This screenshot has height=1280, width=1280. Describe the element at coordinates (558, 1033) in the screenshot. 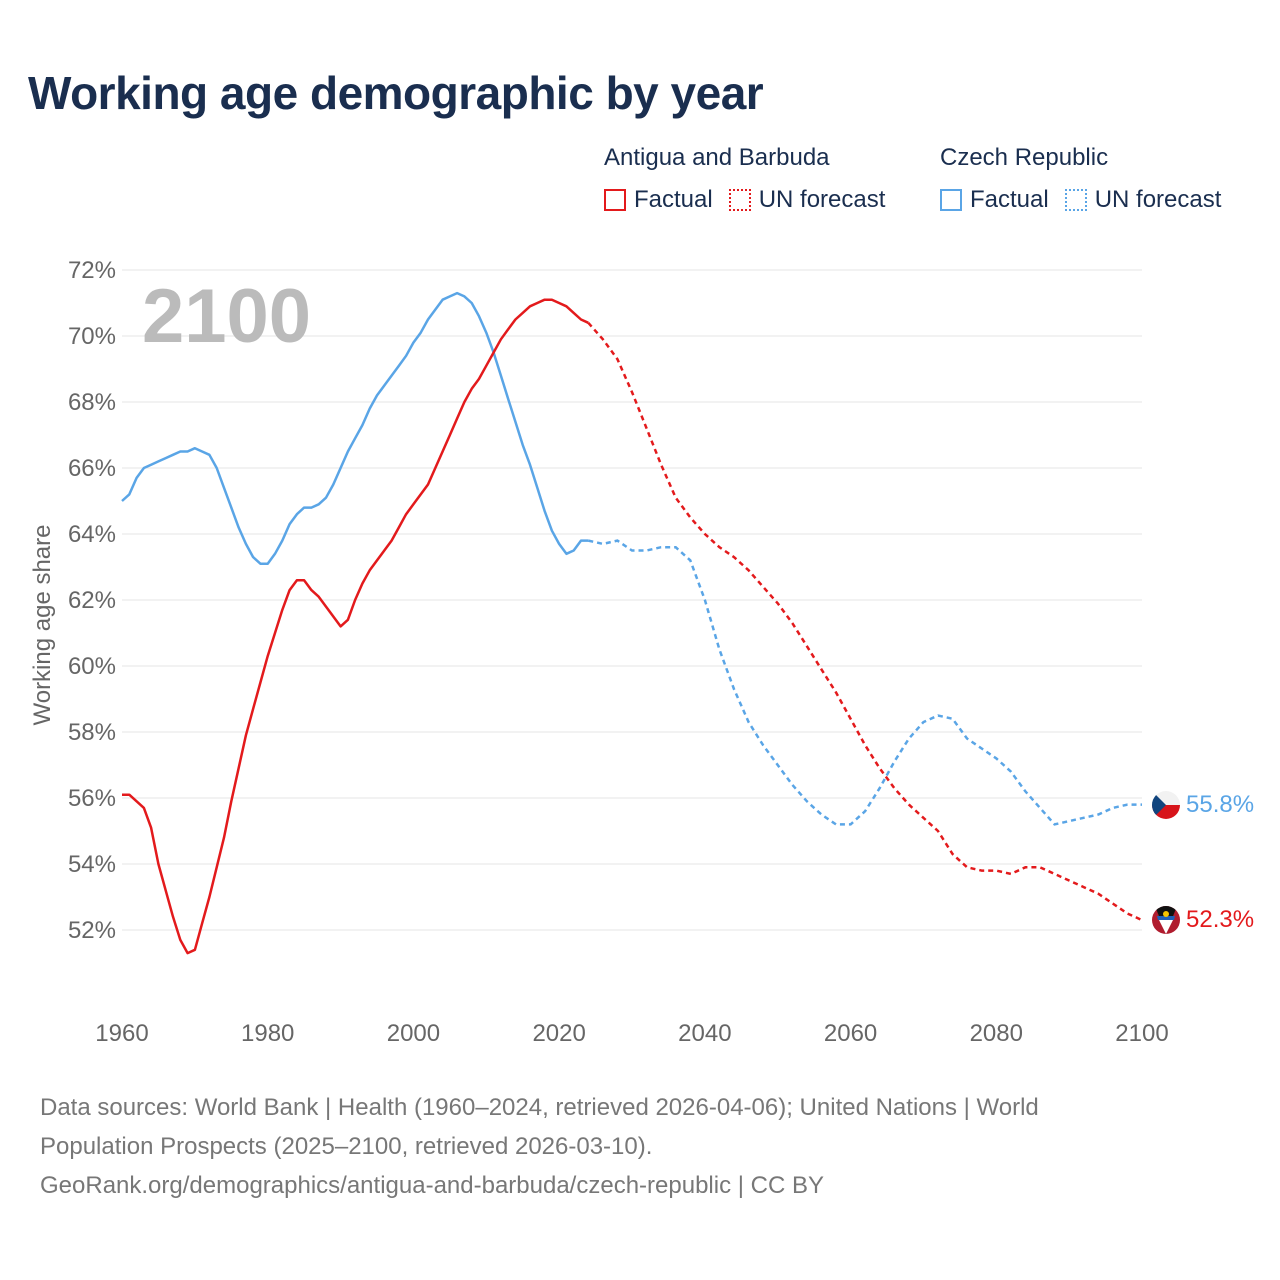

I see `x-tick-label: 2020` at that location.